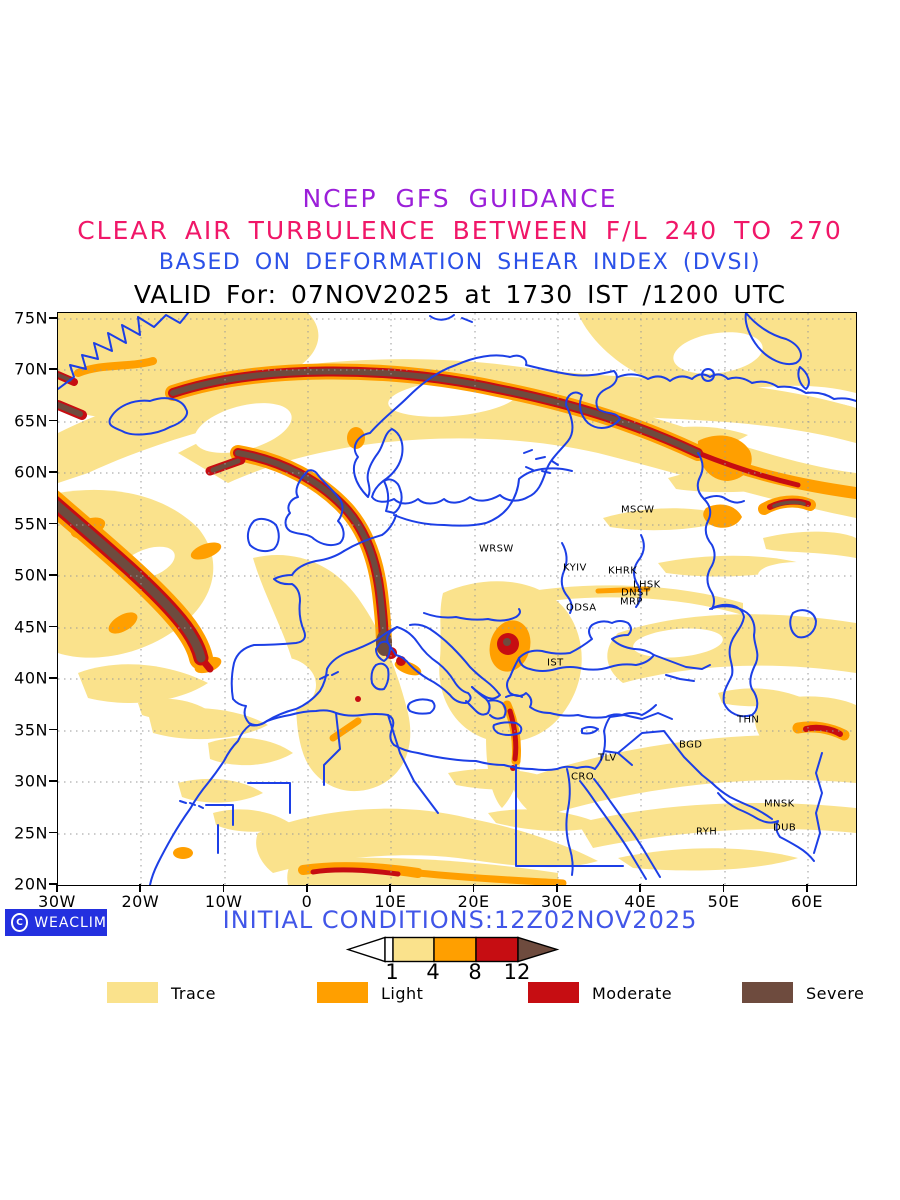 The height and width of the screenshot is (1200, 900). I want to click on lat-label-25N: 25N, so click(31, 832).